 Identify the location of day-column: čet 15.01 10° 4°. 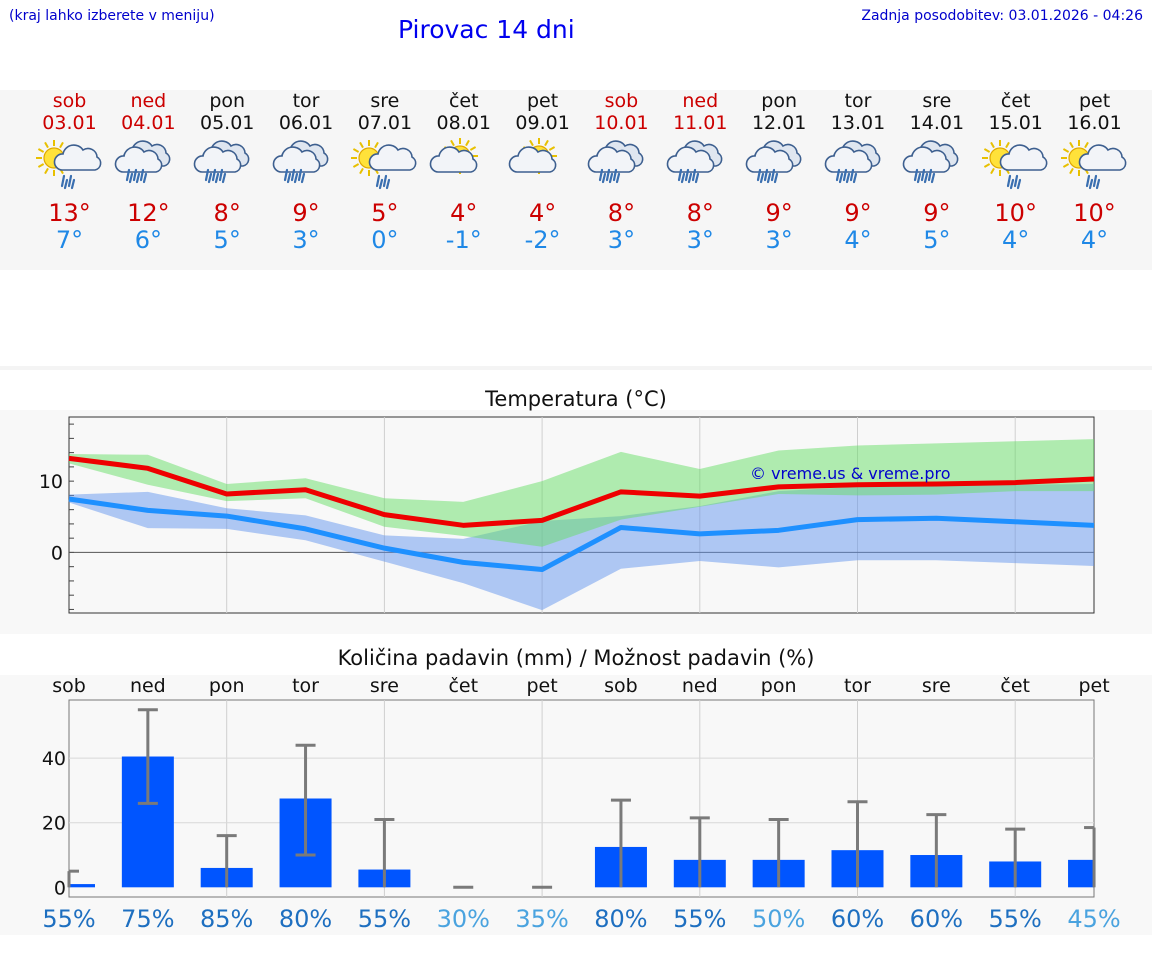
(1015, 180).